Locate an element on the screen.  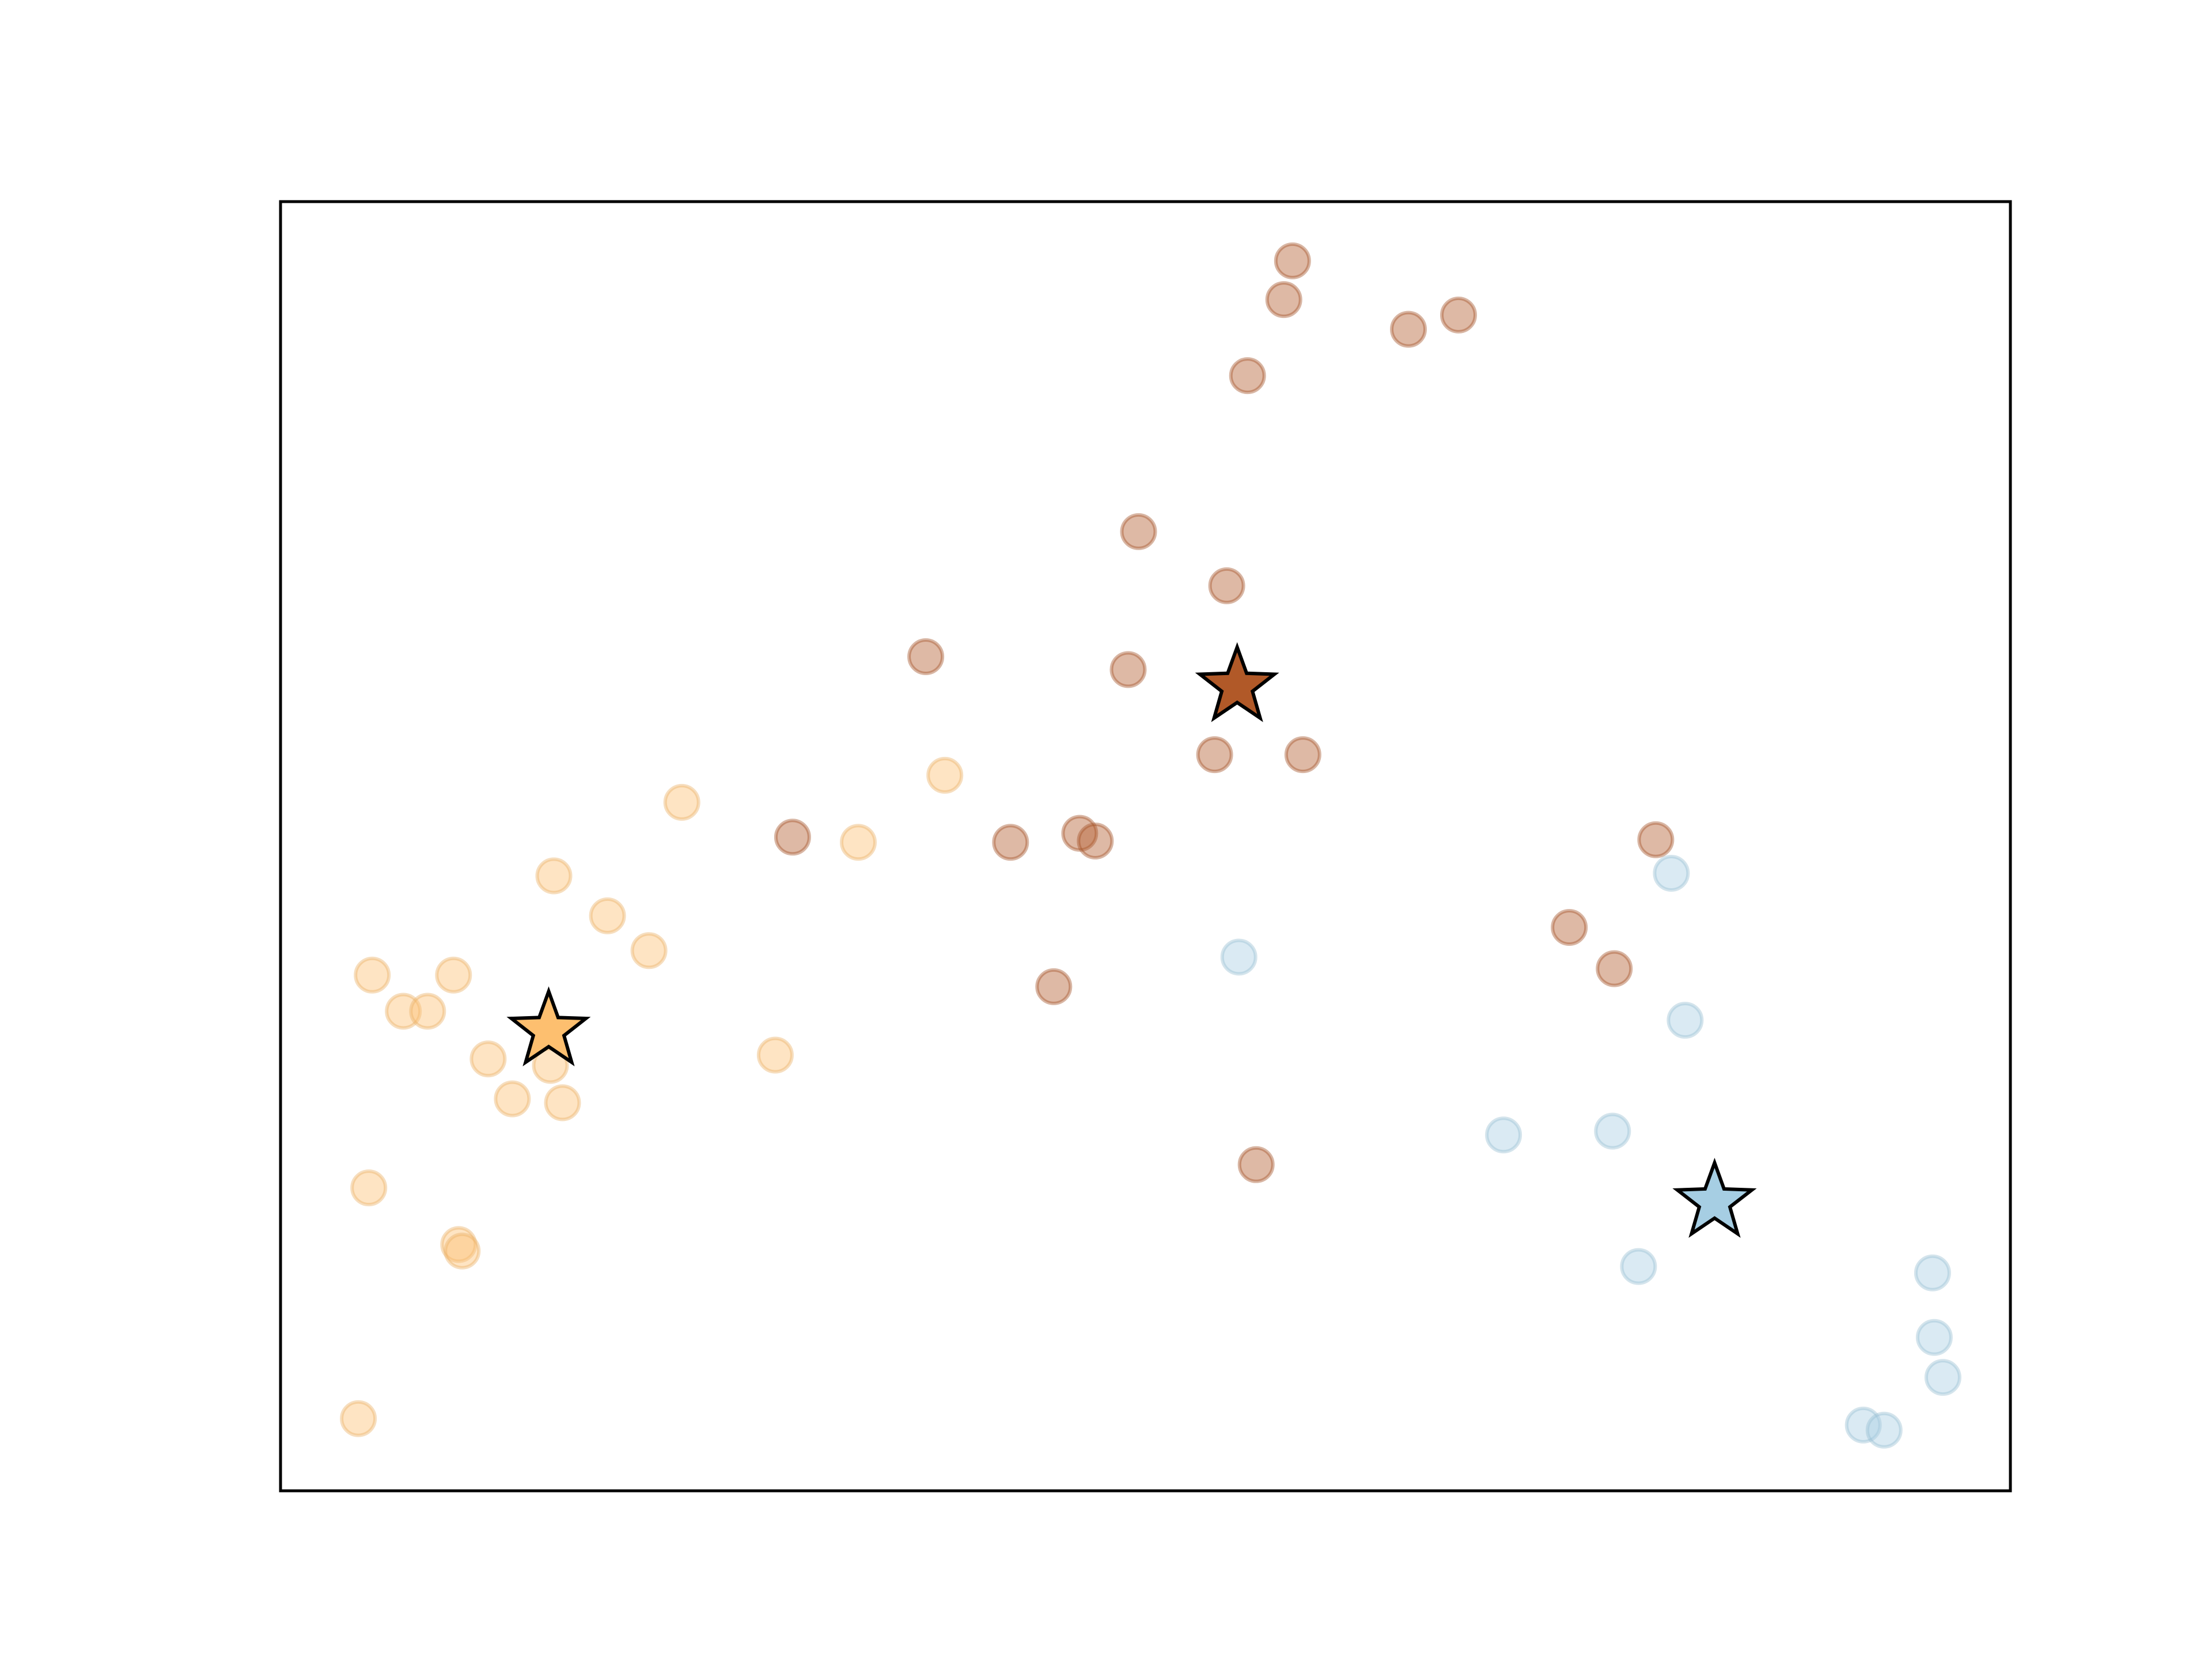
cluster-1-centroid-star is located at coordinates (548, 1026).